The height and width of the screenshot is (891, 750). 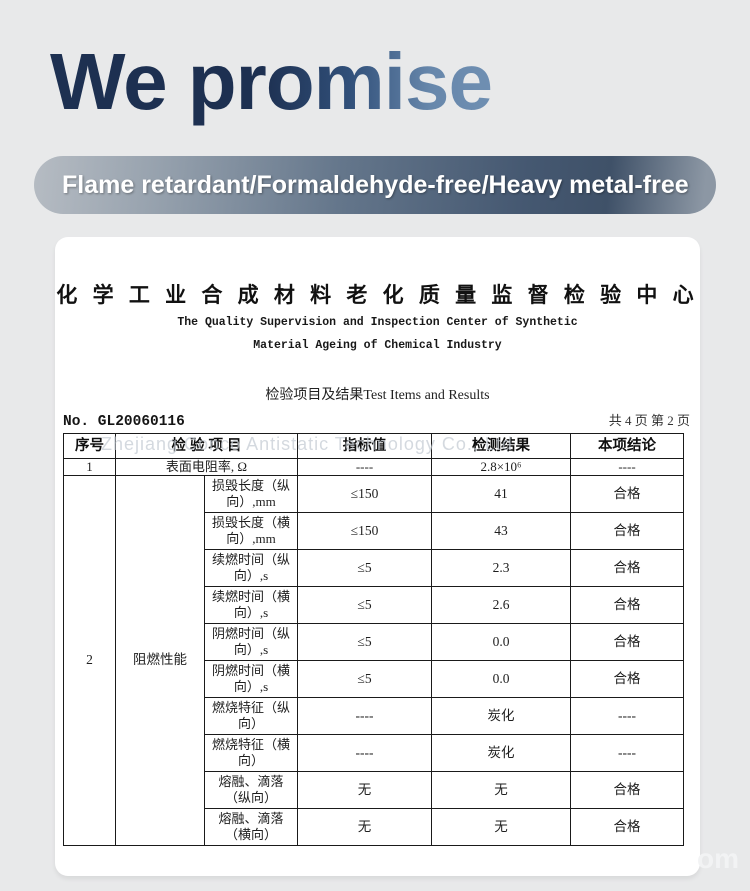 What do you see at coordinates (501, 494) in the screenshot?
I see `cell-result: 41` at bounding box center [501, 494].